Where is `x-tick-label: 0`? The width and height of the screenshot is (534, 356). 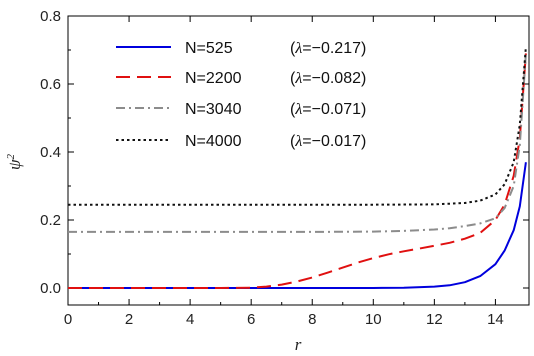
x-tick-label: 0 is located at coordinates (68, 319).